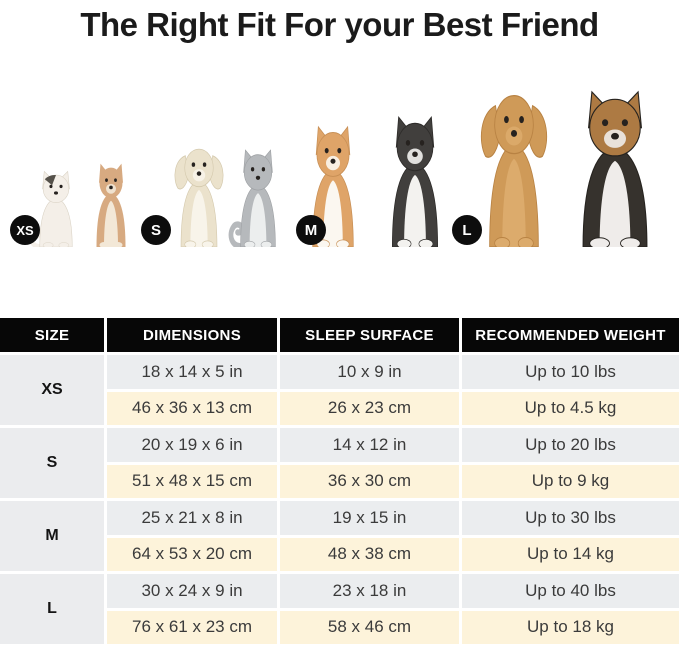 Image resolution: width=679 pixels, height=645 pixels. What do you see at coordinates (369, 335) in the screenshot?
I see `column-header: SLEEP SURFACE` at bounding box center [369, 335].